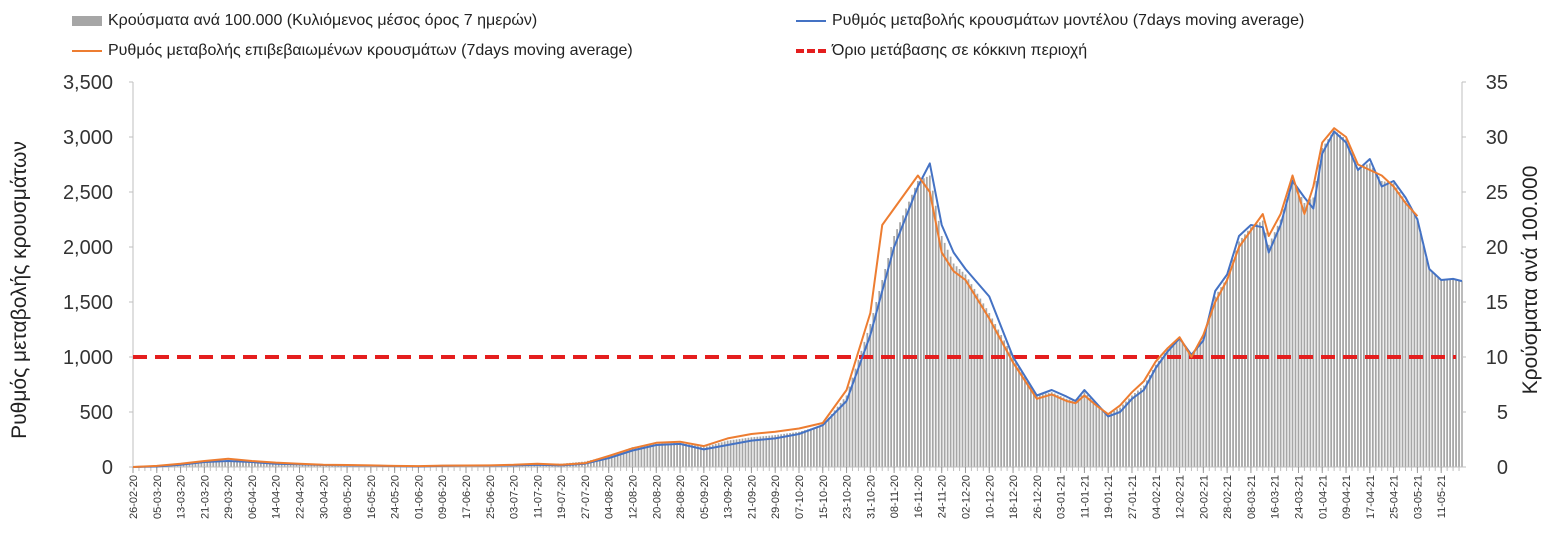  Describe the element at coordinates (1497, 358) in the screenshot. I see `y-tick-label-right: 10` at that location.